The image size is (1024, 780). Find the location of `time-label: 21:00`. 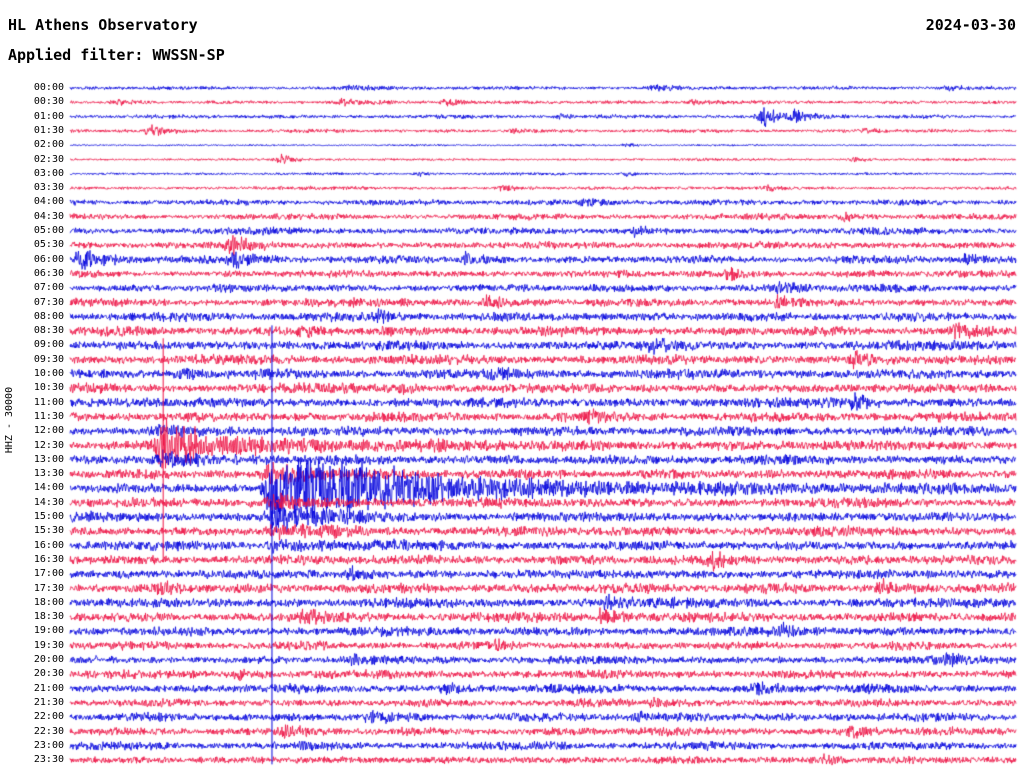

time-label: 21:00 is located at coordinates (48, 688).